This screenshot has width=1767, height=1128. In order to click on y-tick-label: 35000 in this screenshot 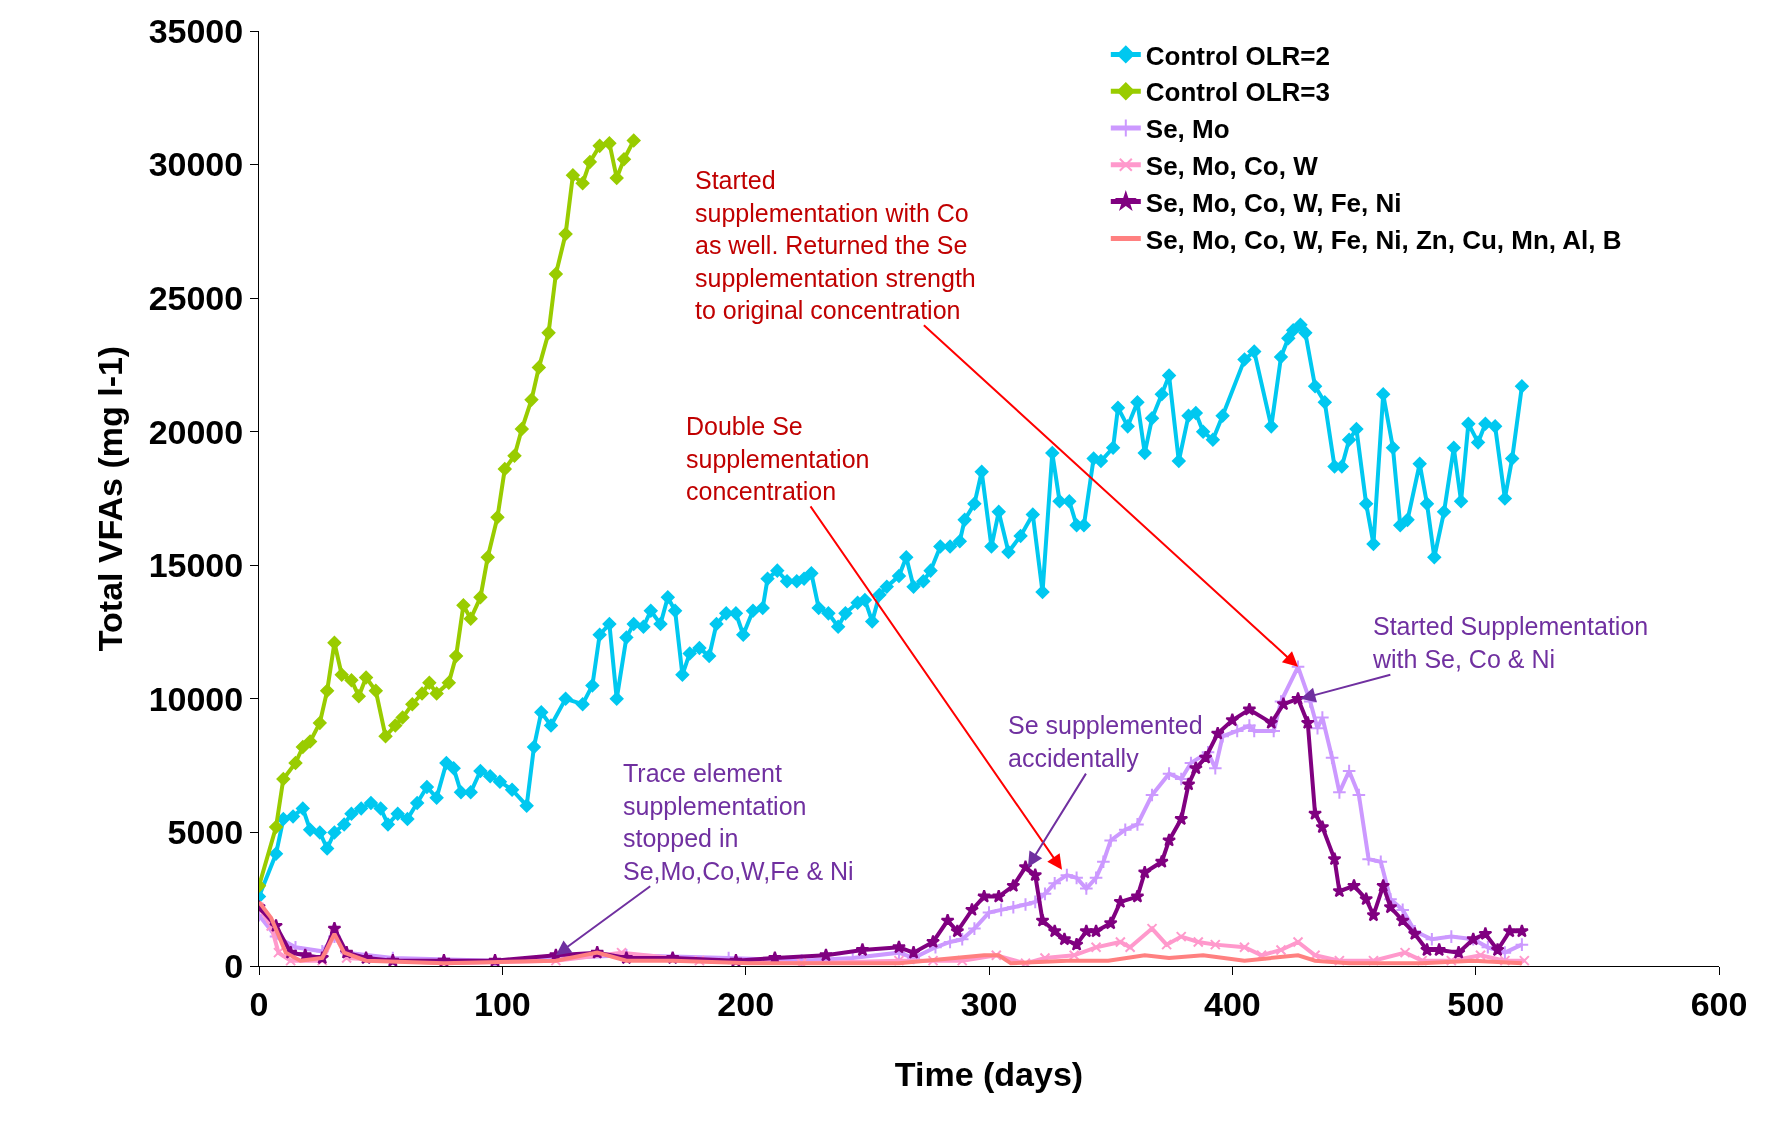, I will do `click(196, 30)`.